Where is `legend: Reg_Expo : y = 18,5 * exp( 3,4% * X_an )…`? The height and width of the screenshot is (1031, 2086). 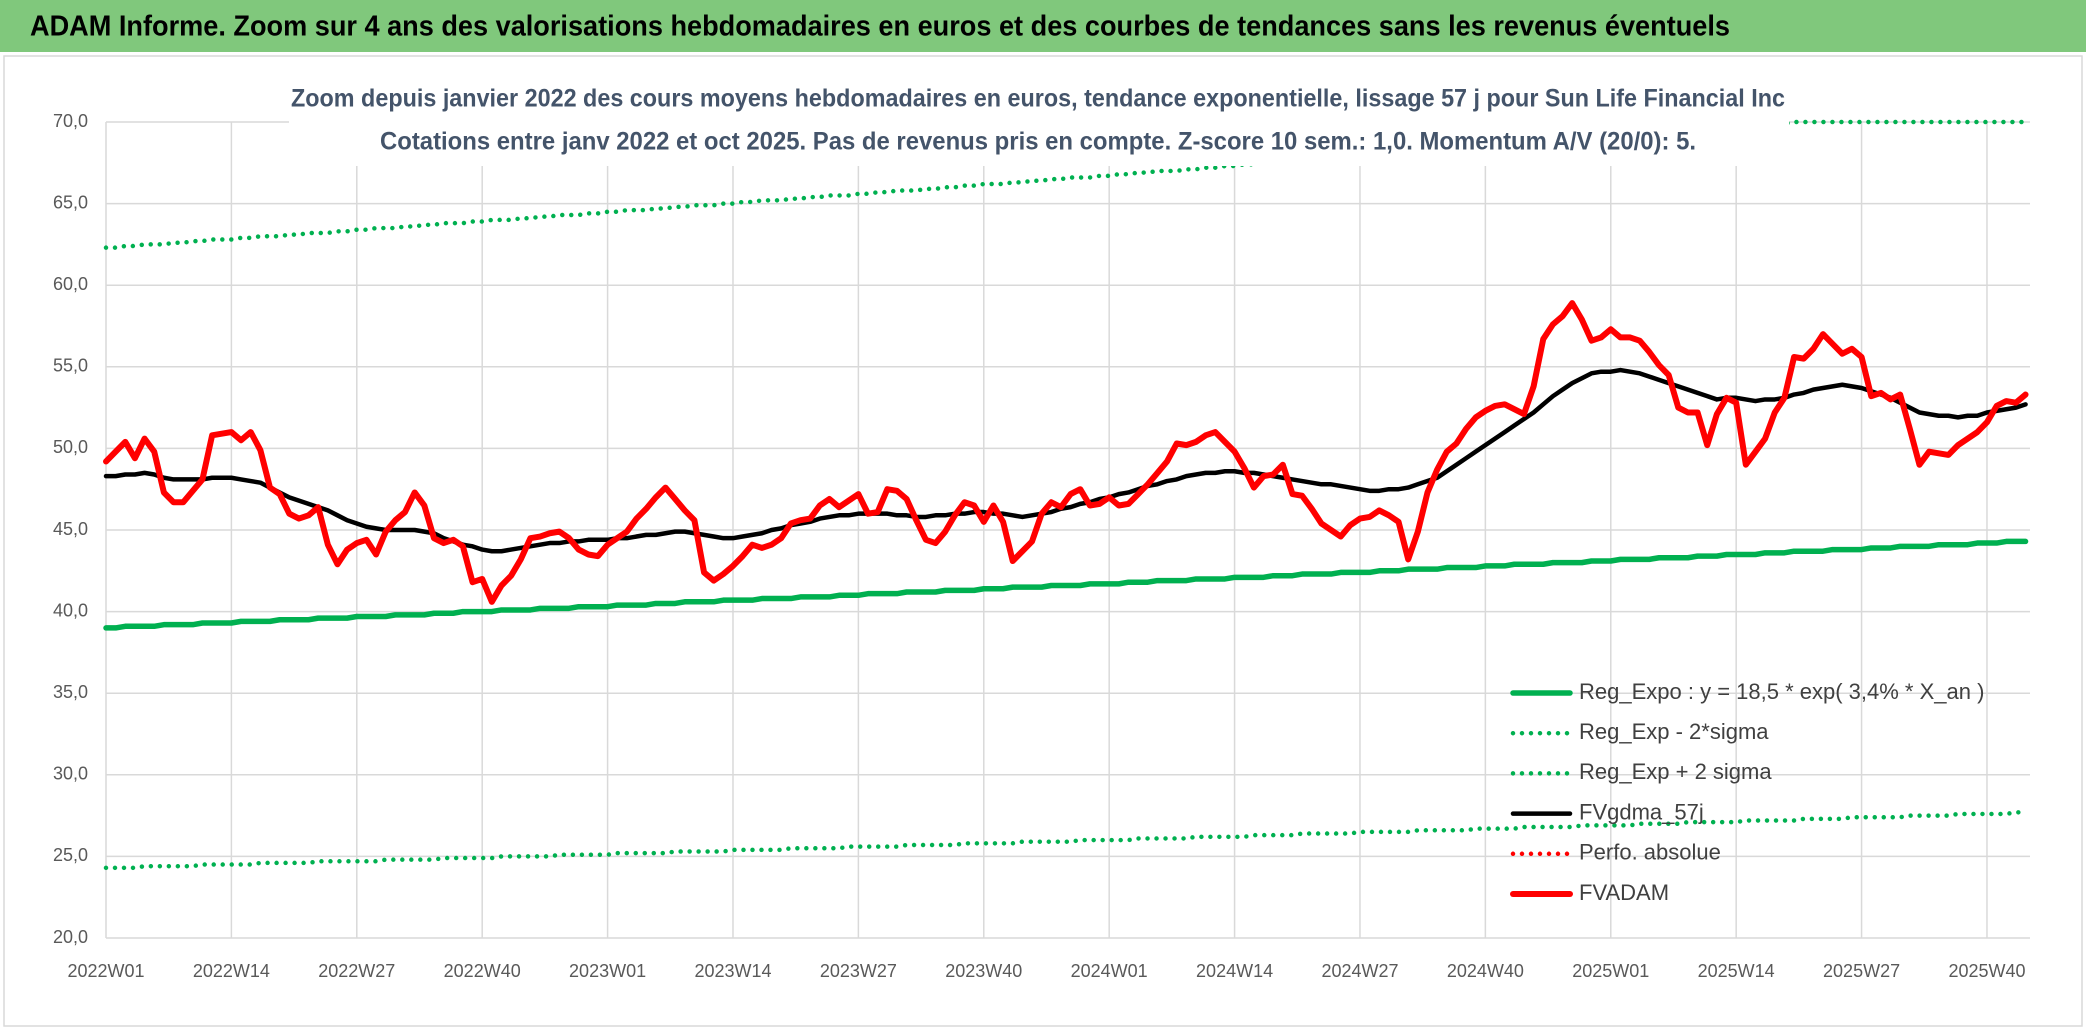
legend: Reg_Expo : y = 18,5 * exp( 3,4% * X_an )… is located at coordinates (1747, 792).